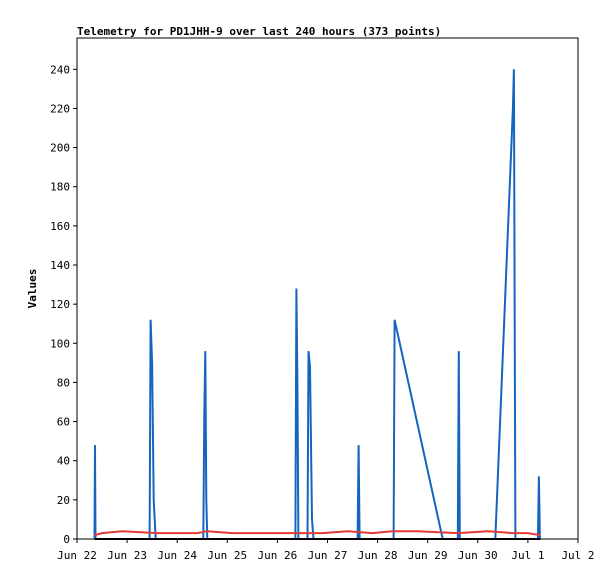 This screenshot has width=615, height=579. Describe the element at coordinates (32, 289) in the screenshot. I see `y-axis-label: Values` at that location.